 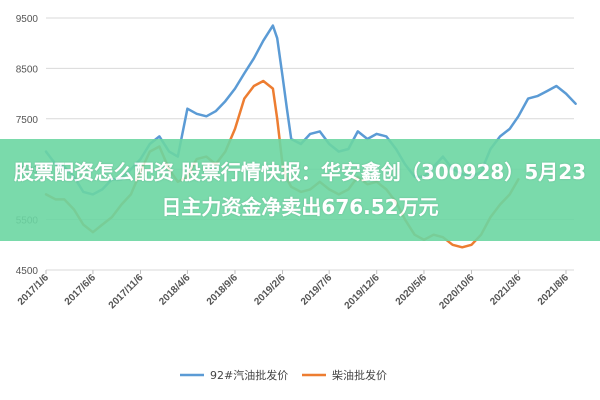 What do you see at coordinates (27, 120) in the screenshot?
I see `y-tick-label: 7500` at bounding box center [27, 120].